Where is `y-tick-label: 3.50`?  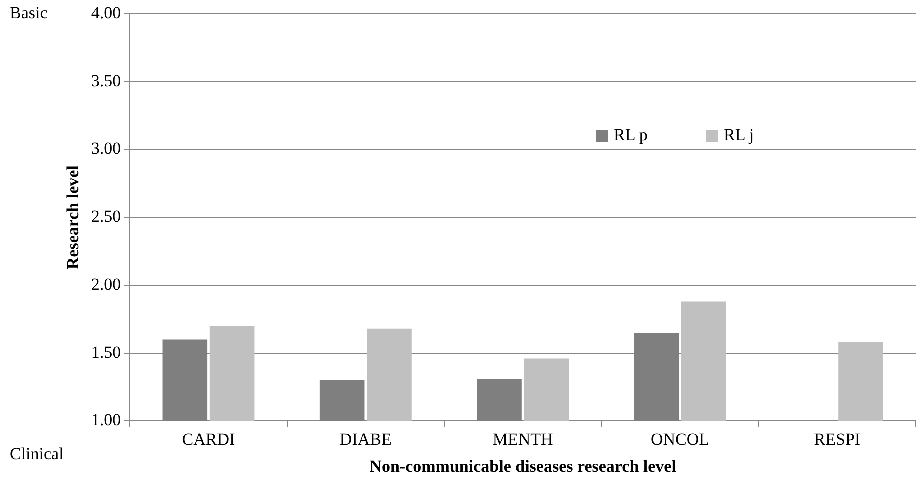
y-tick-label: 3.50 is located at coordinates (106, 80).